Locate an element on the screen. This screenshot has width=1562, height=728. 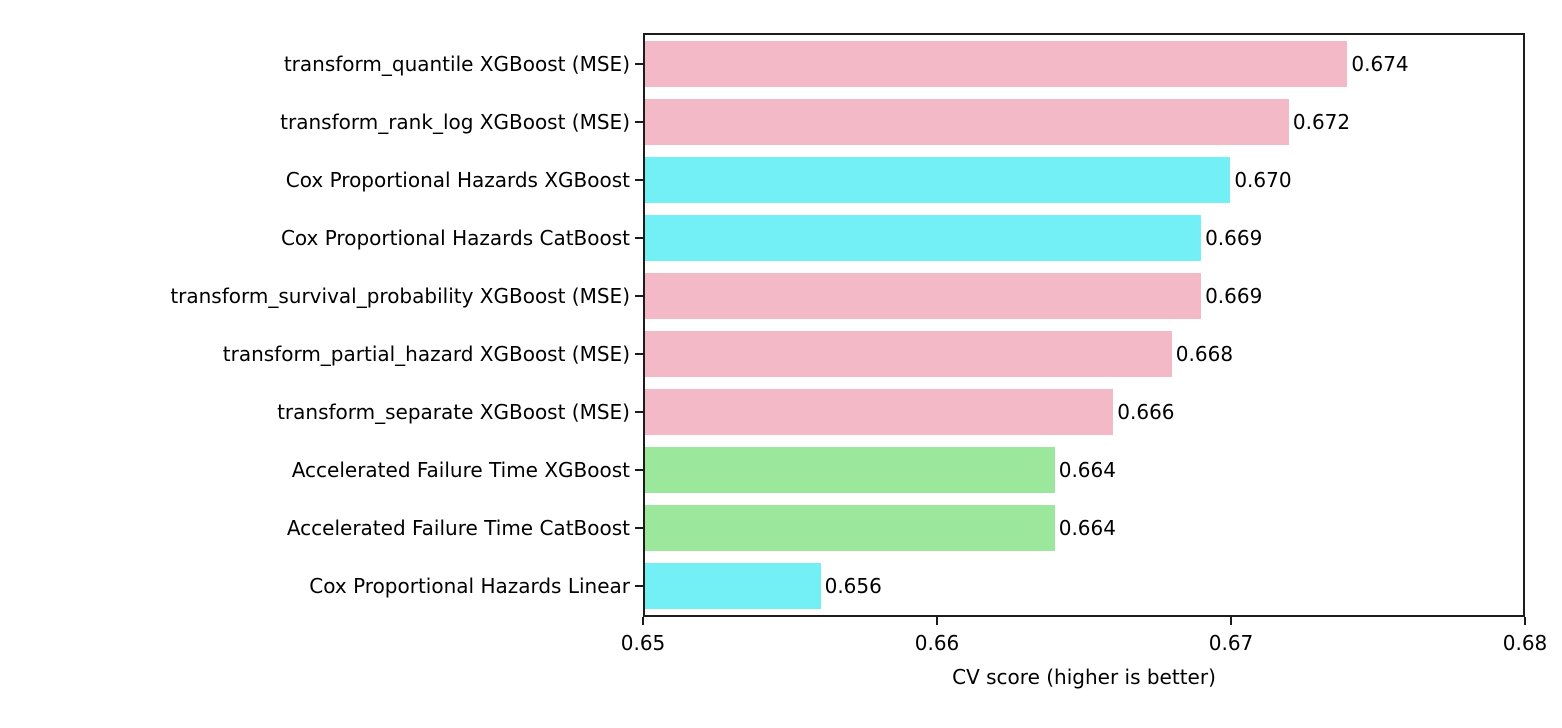
x-tick-label: 0.65 is located at coordinates (643, 643).